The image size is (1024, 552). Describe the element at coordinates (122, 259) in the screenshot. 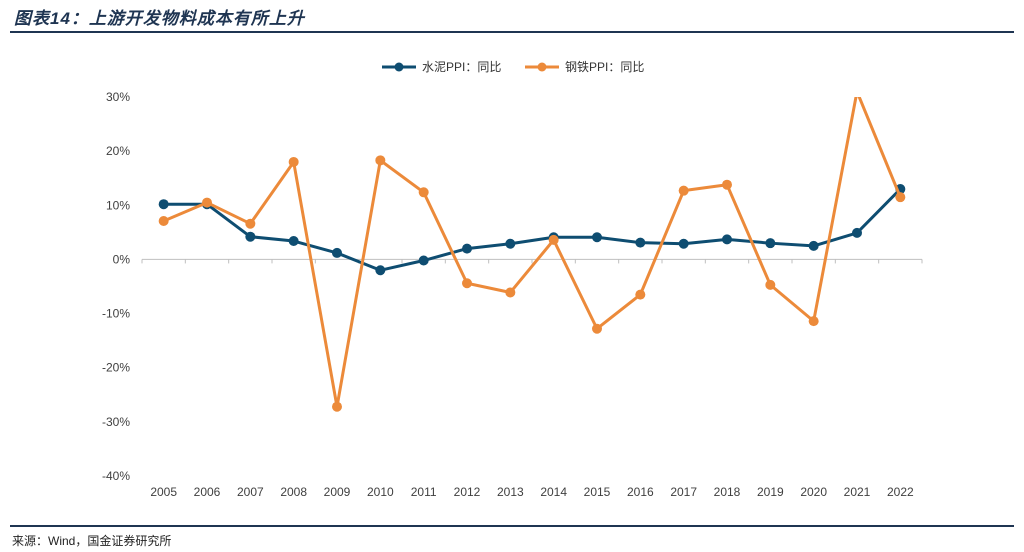

I see `y-tick-label: 0%` at that location.